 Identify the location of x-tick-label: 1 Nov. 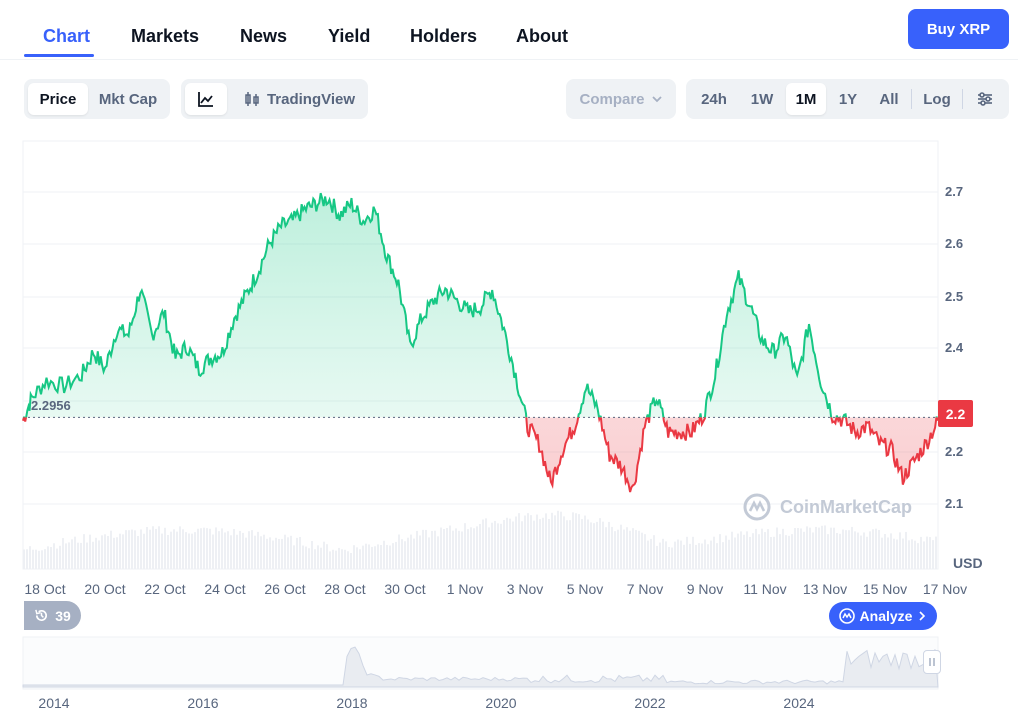
(465, 589).